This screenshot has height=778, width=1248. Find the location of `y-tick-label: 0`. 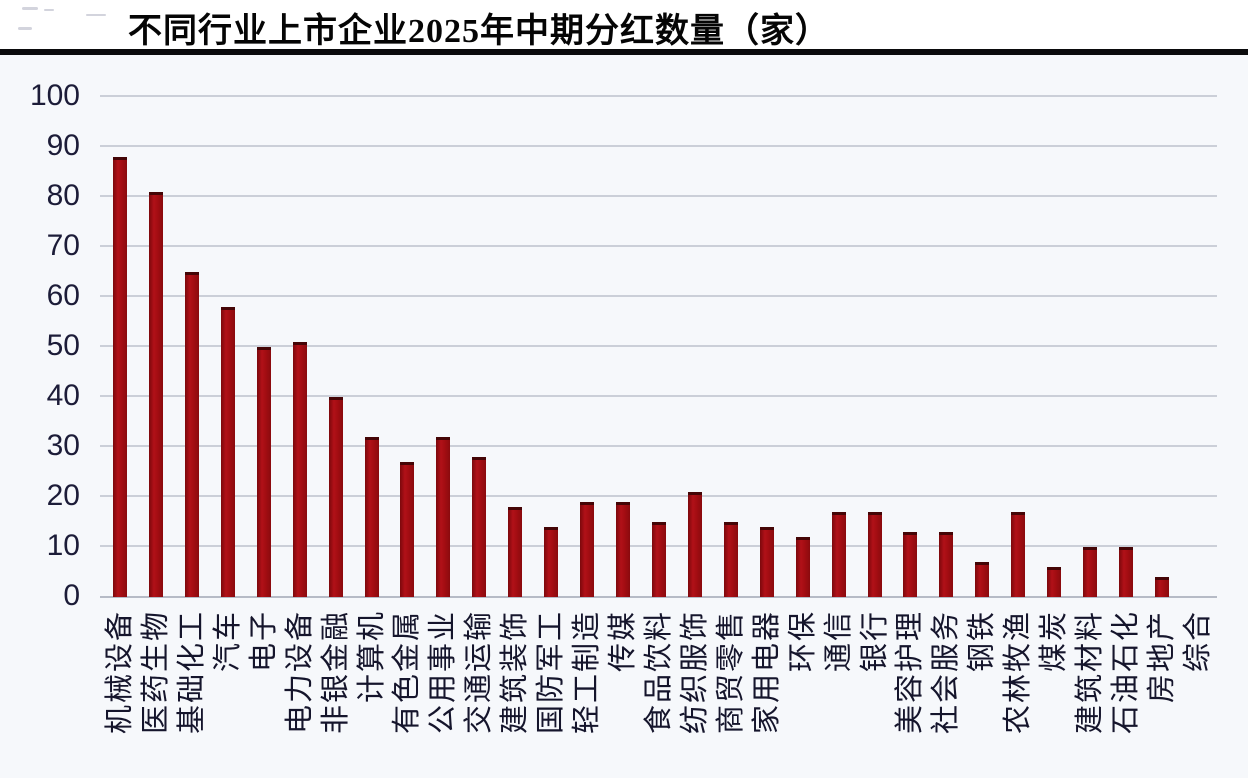

y-tick-label: 0 is located at coordinates (71, 595).